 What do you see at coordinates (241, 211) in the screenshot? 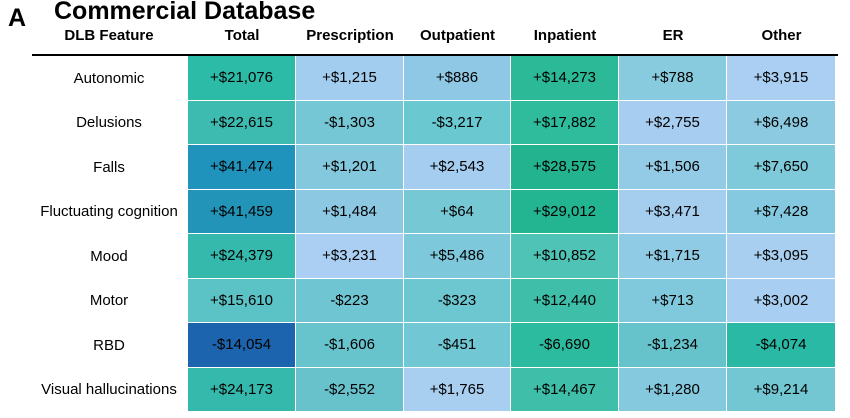
I see `heatmap-cell: +$41,459` at bounding box center [241, 211].